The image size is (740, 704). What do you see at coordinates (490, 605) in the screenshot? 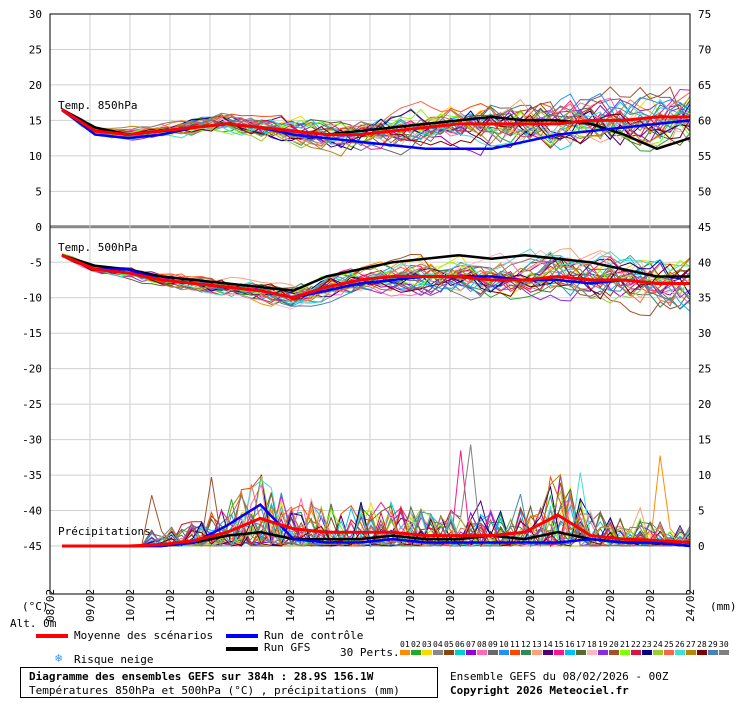
I see `date-tick-label: 19/02` at bounding box center [490, 605].